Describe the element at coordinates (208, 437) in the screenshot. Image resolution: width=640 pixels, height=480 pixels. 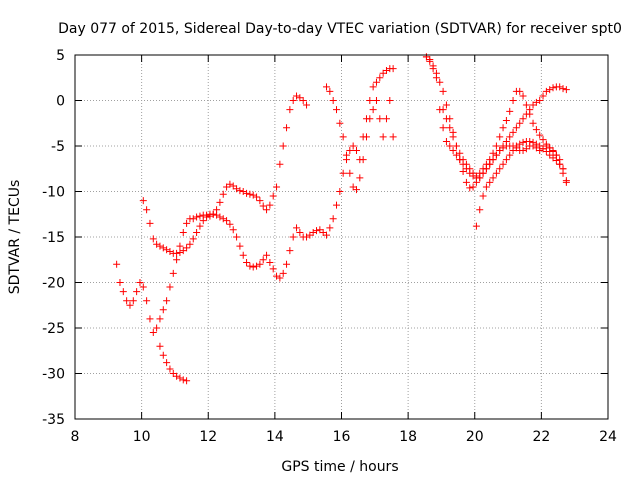
I see `x-tick-label: 12` at that location.